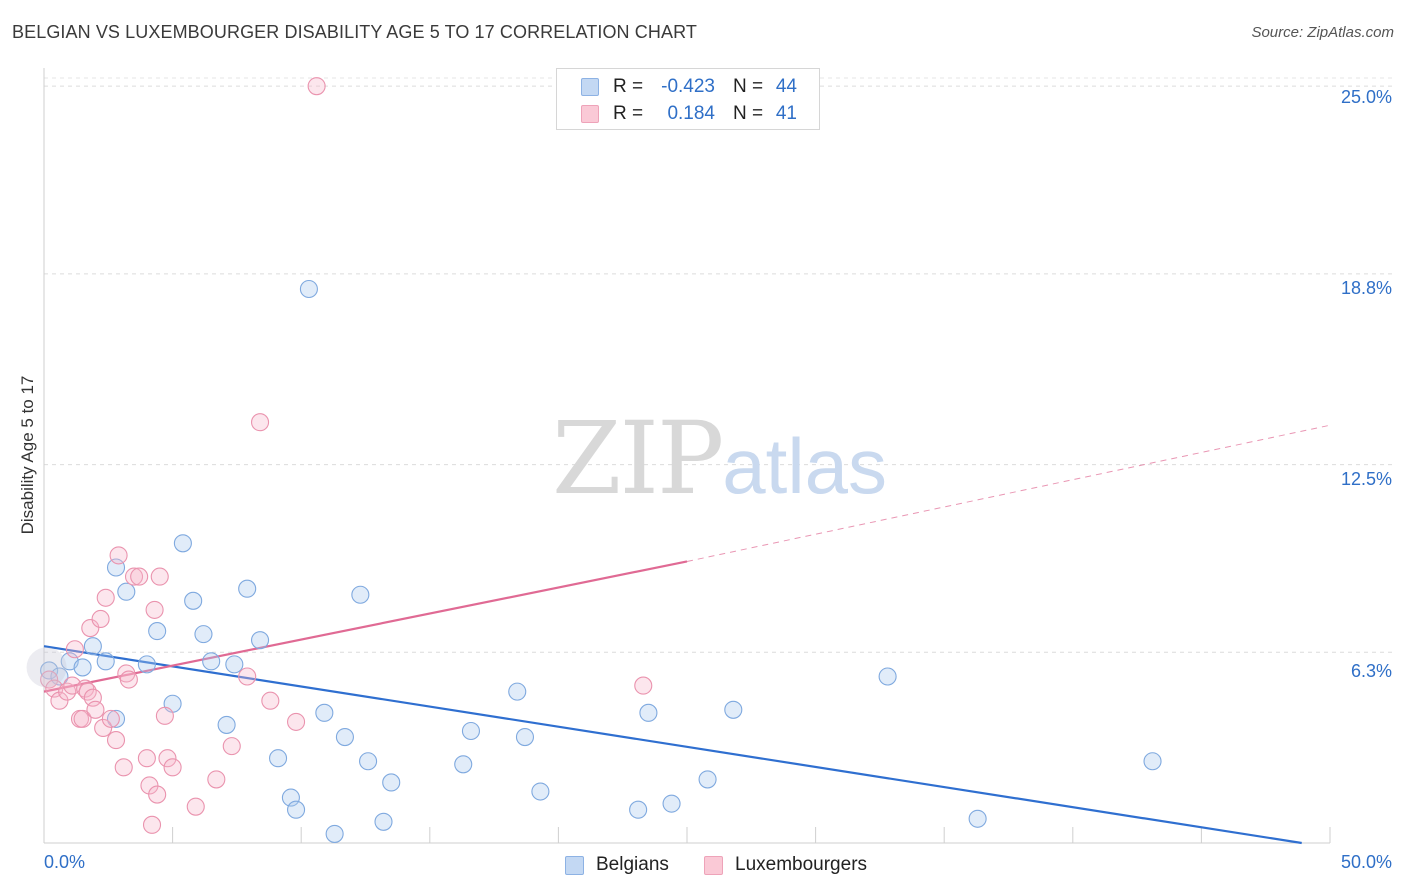 This screenshot has width=1406, height=892. Describe the element at coordinates (1371, 671) in the screenshot. I see `y-tick-label: 6.3%` at that location.